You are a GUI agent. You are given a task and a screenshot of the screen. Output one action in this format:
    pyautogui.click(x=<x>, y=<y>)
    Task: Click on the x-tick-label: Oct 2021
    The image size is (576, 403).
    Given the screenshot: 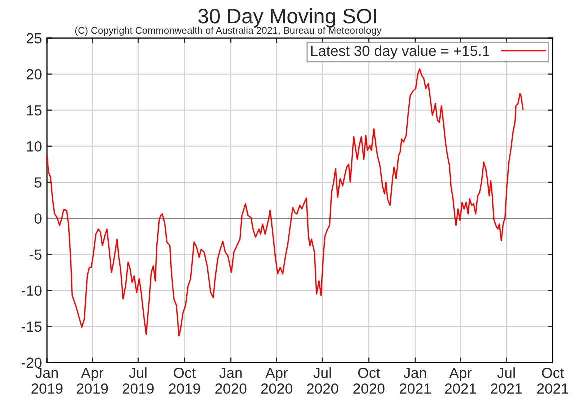 What is the action you would take?
    pyautogui.click(x=552, y=381)
    